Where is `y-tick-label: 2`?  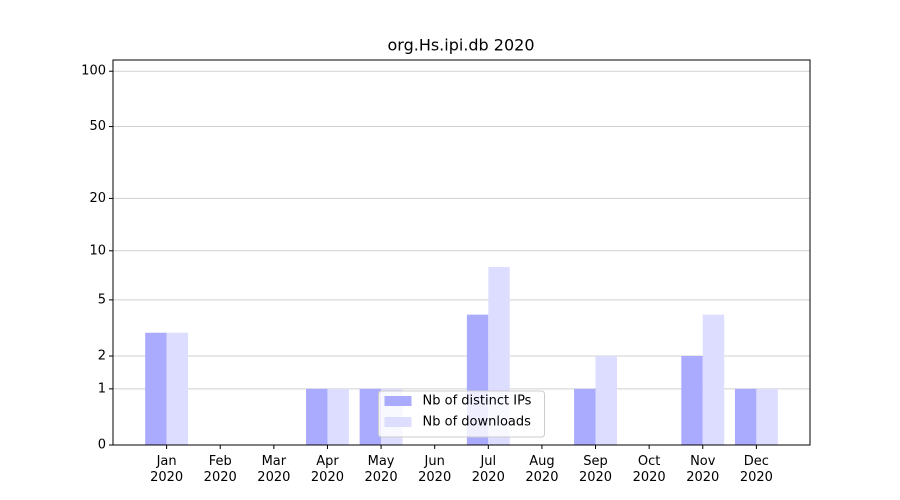
y-tick-label: 2 is located at coordinates (102, 356).